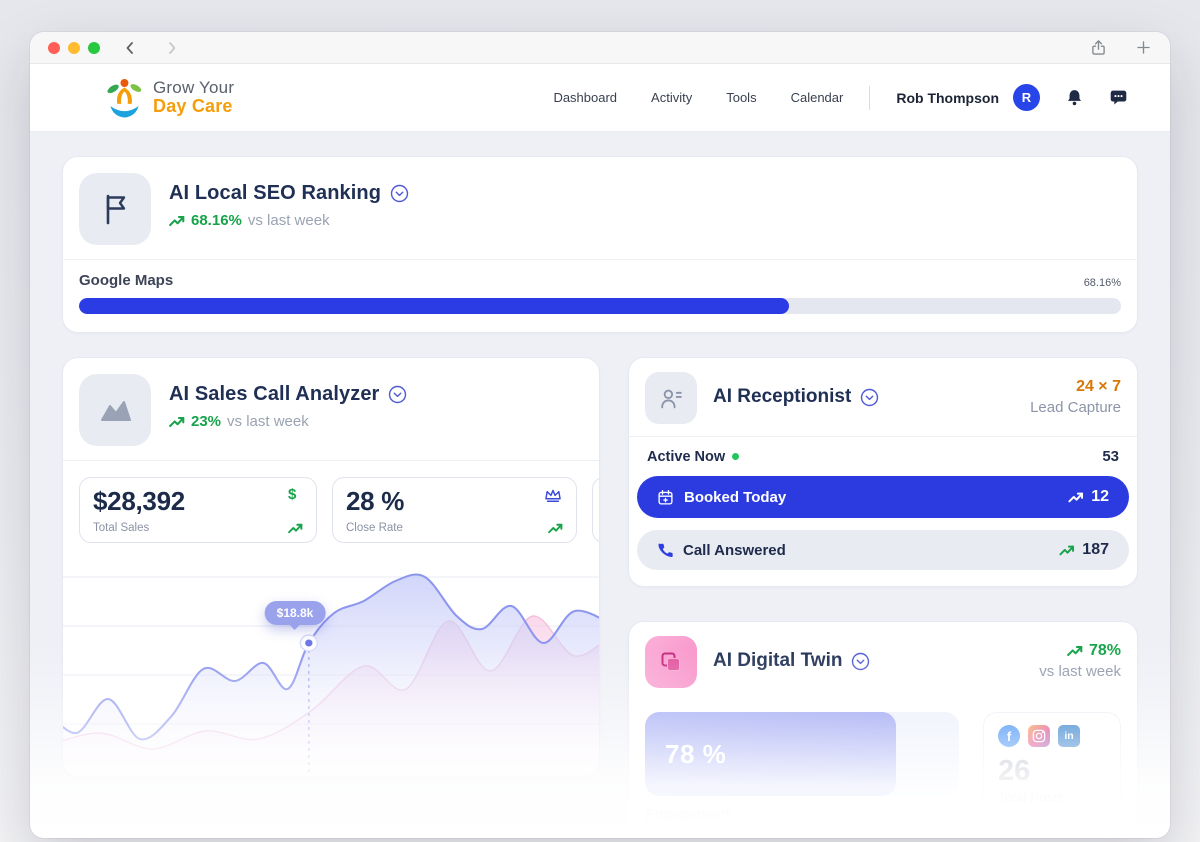  Describe the element at coordinates (1098, 47) in the screenshot. I see `share-icon` at that location.